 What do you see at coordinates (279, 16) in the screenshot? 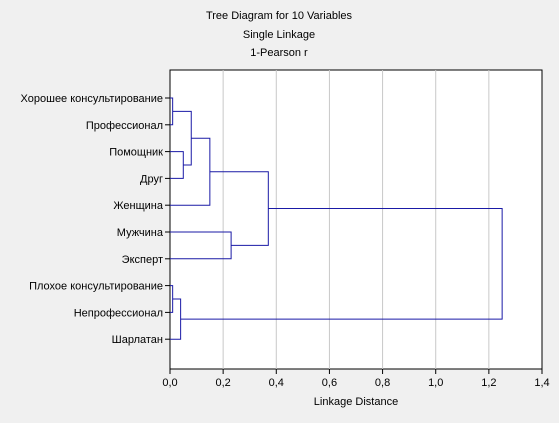
I see `chart-title: Tree Diagram for 10 Variables` at bounding box center [279, 16].